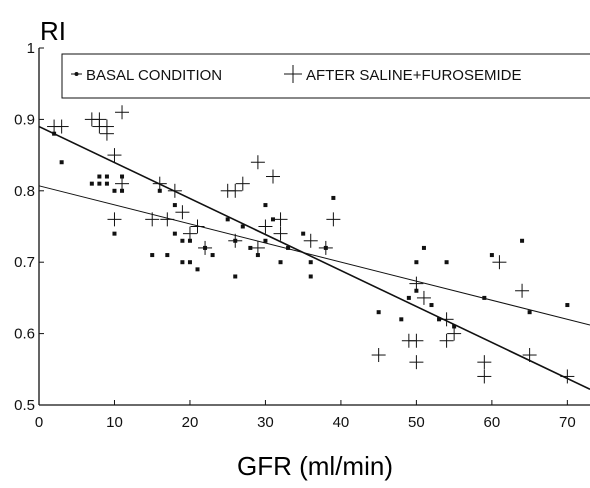 The image size is (590, 488). Describe the element at coordinates (24, 262) in the screenshot. I see `y-tick-label: 0.7` at that location.